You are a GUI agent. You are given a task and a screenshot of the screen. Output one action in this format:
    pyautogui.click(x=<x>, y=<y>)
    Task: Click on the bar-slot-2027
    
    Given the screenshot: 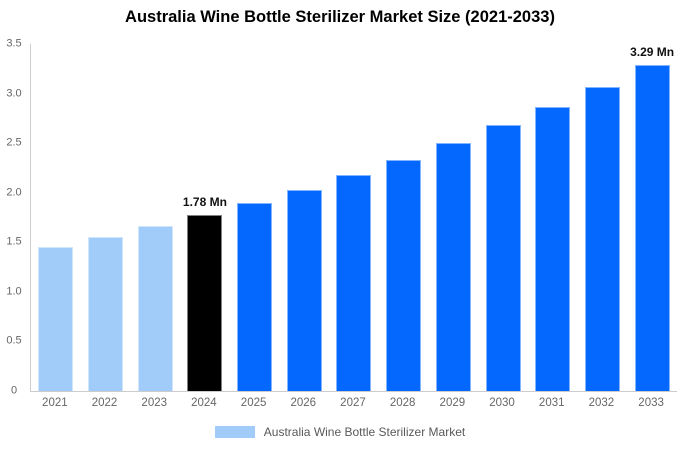 What is the action you would take?
    pyautogui.click(x=354, y=217)
    